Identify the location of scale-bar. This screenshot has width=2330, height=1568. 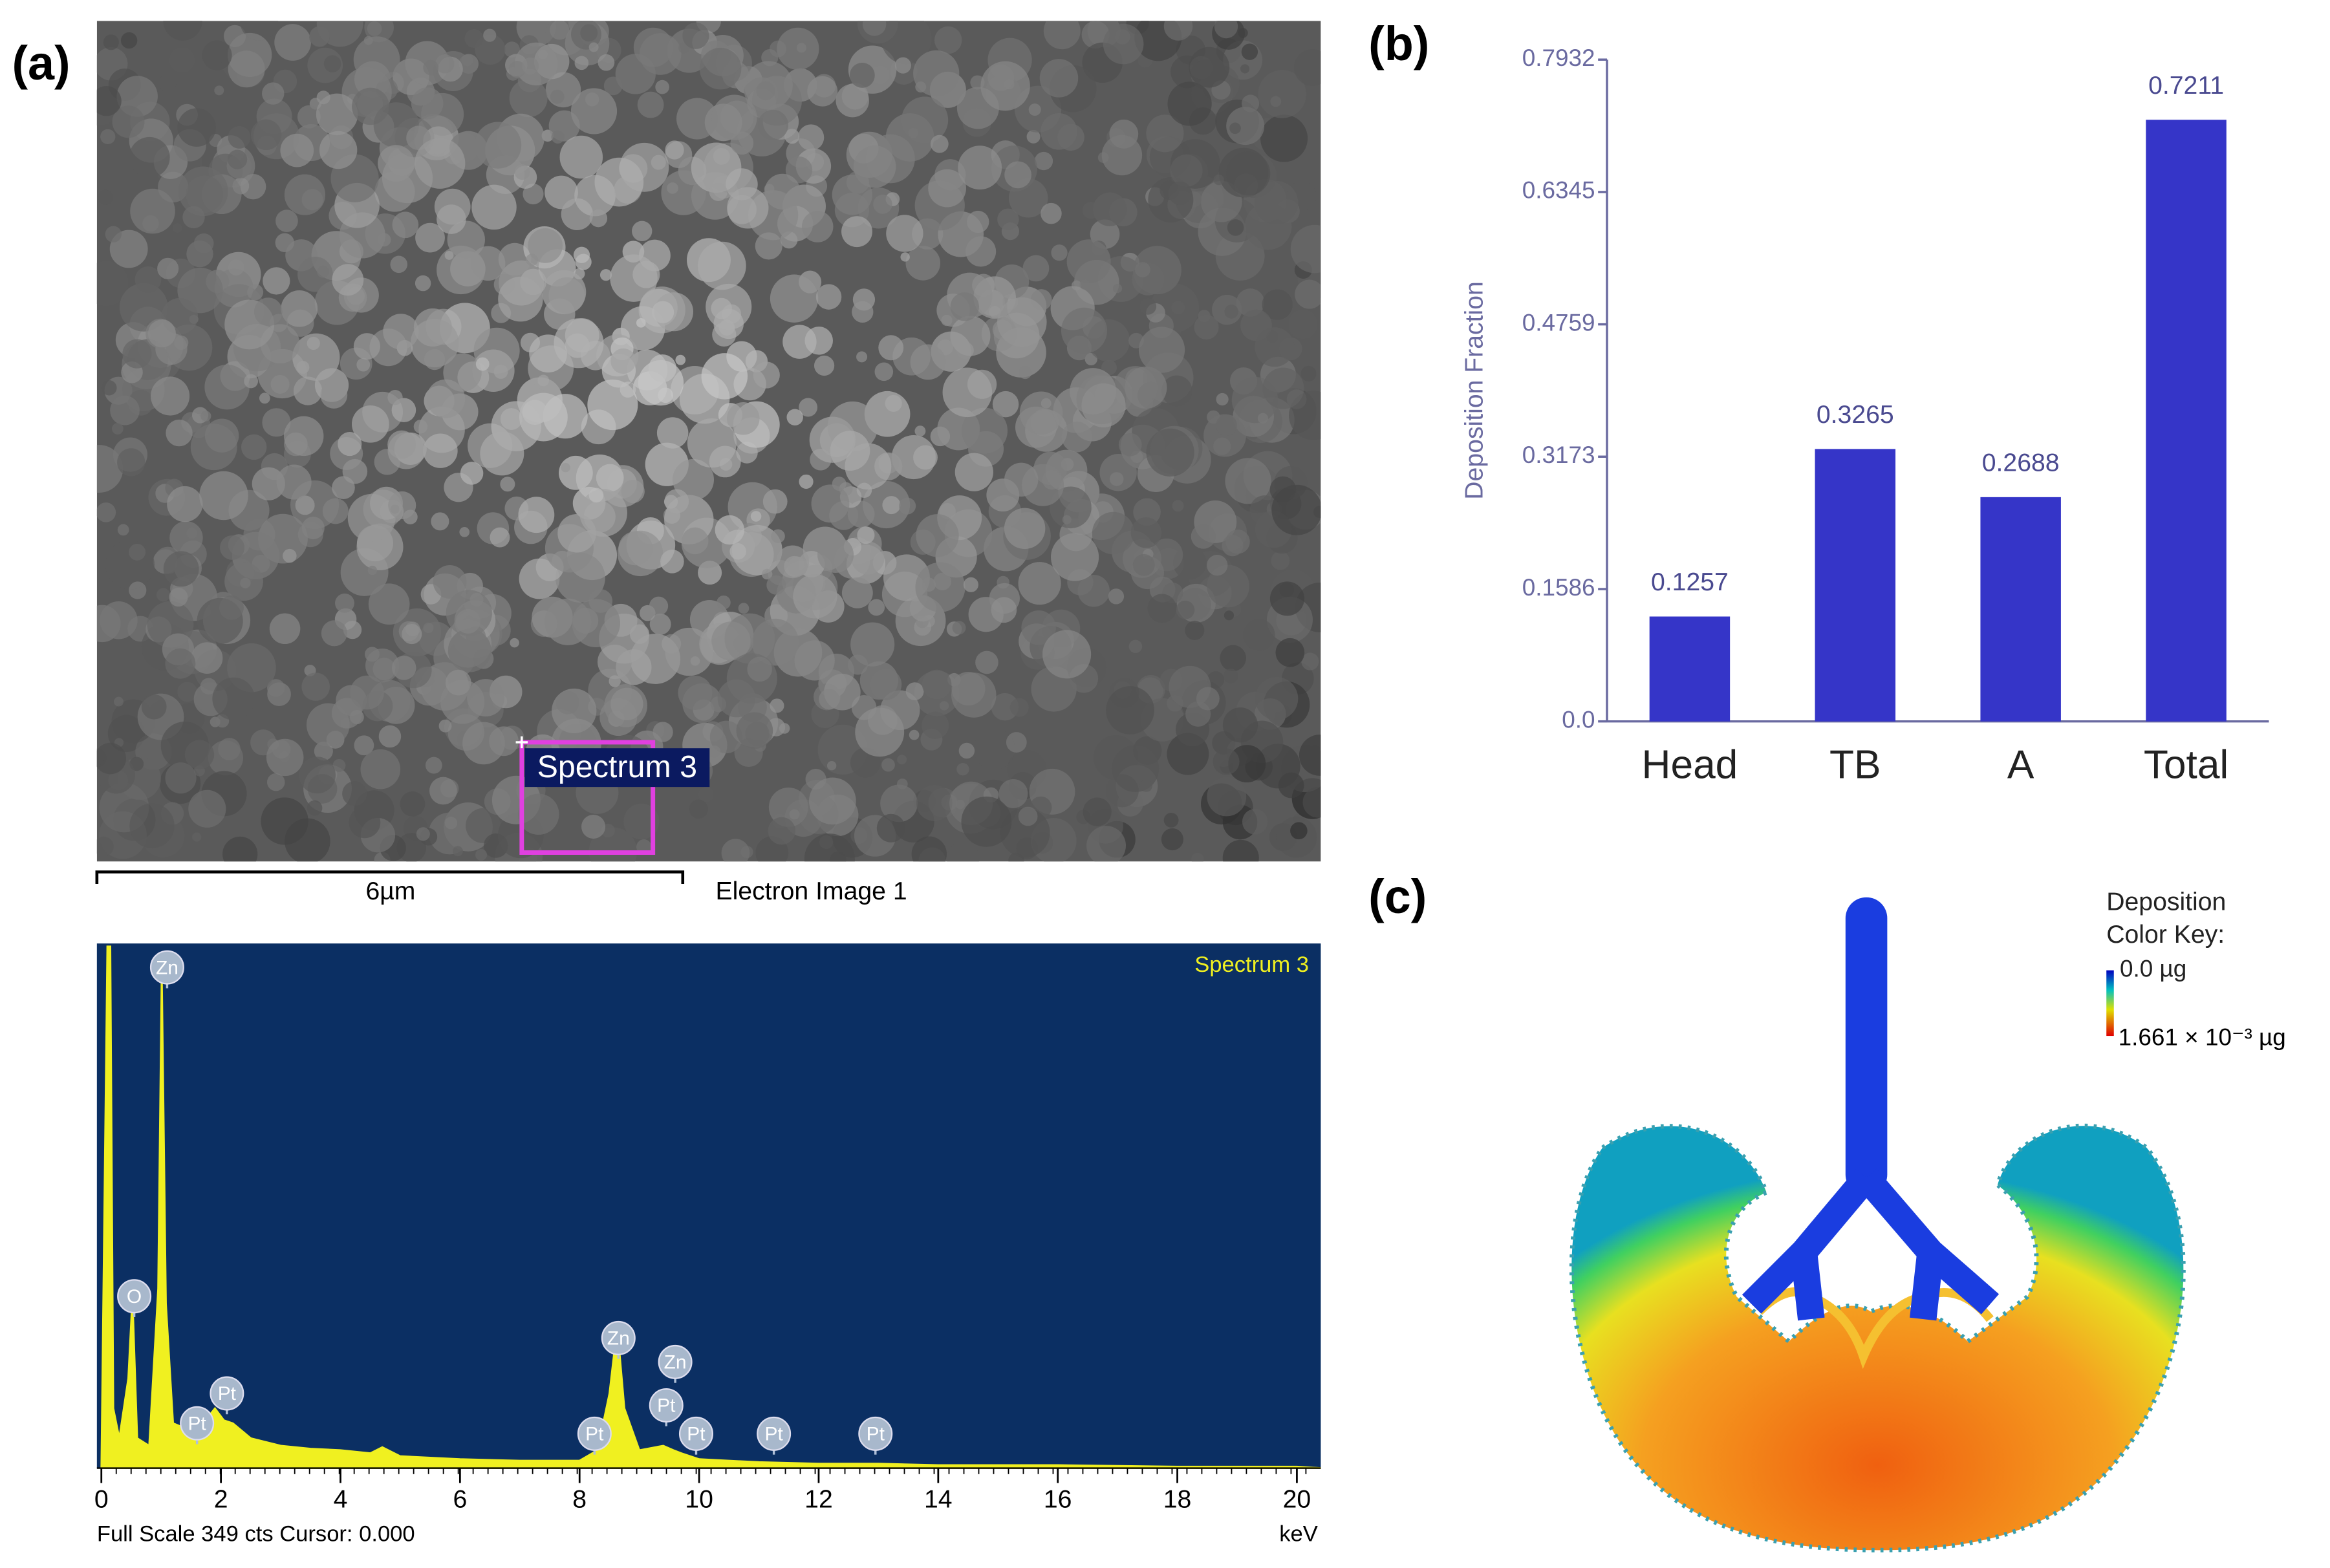
(390, 877).